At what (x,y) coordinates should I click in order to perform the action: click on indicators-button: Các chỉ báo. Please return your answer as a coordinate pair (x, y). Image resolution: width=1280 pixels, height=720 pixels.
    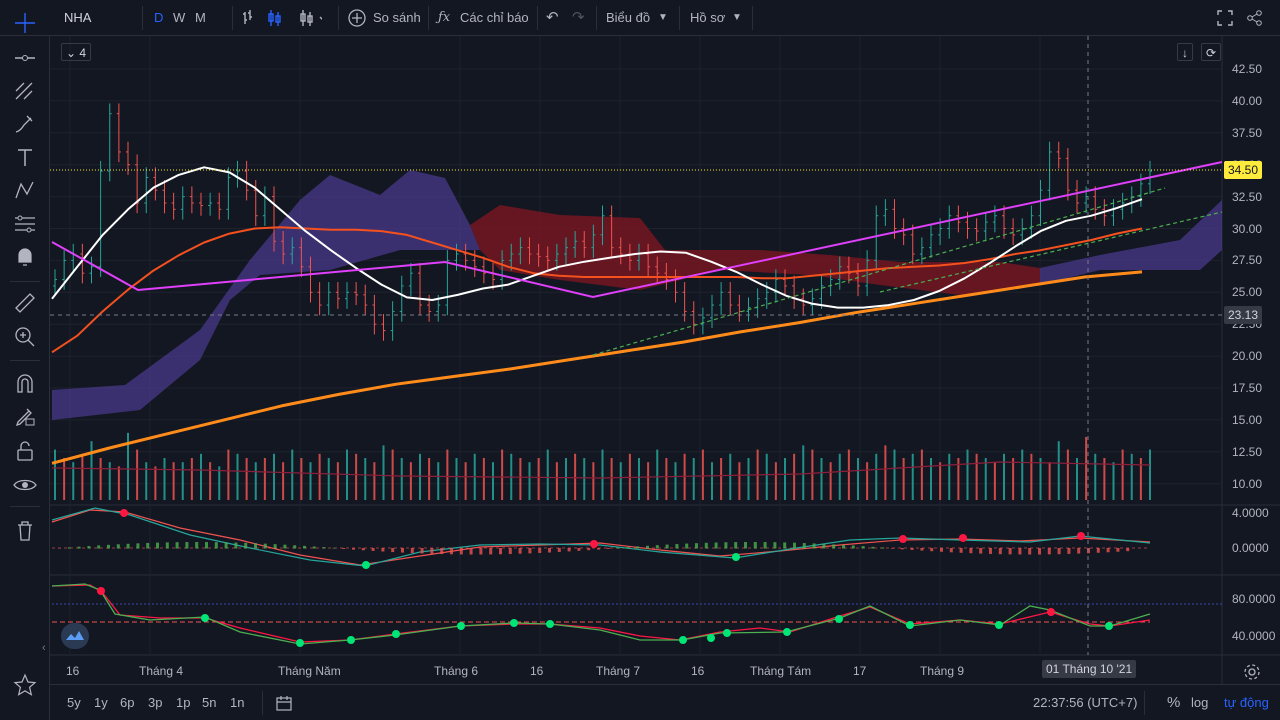
    Looking at the image, I should click on (494, 17).